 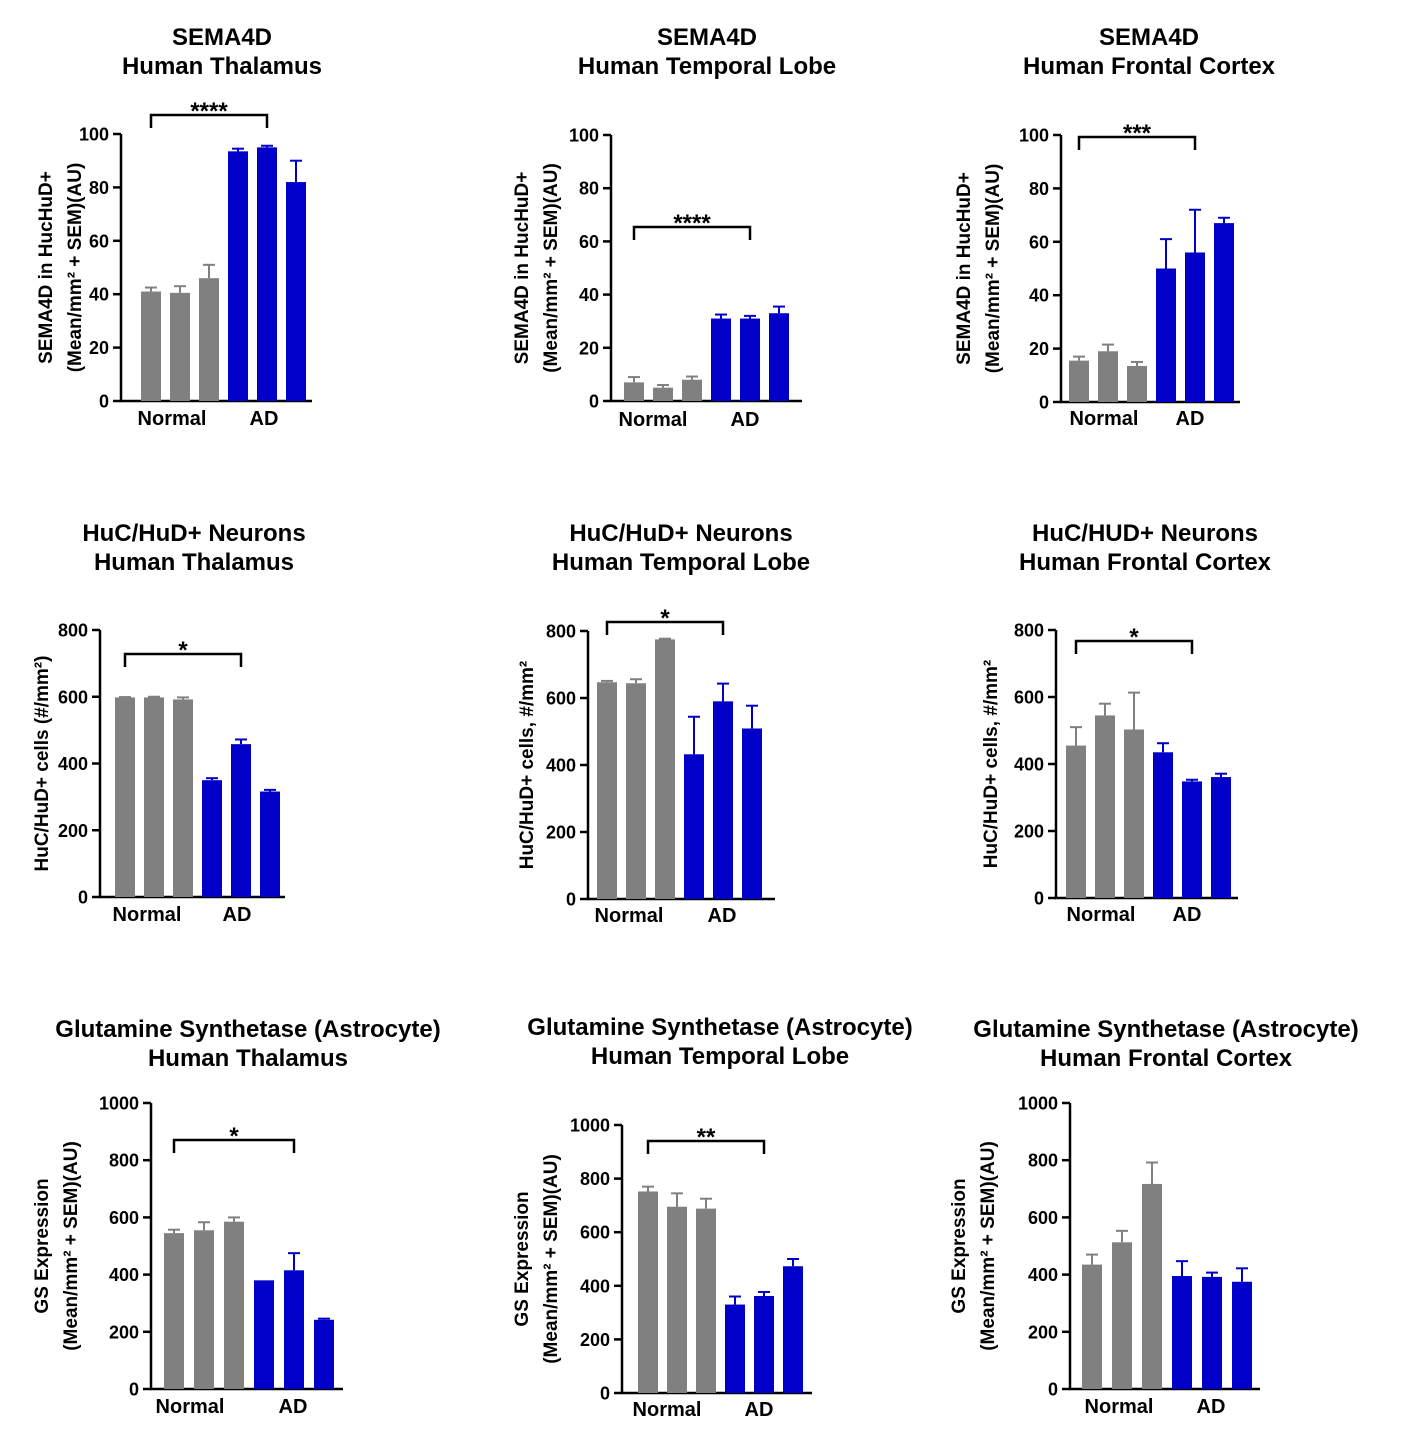 What do you see at coordinates (99, 188) in the screenshot?
I see `y-tick-label: 80` at bounding box center [99, 188].